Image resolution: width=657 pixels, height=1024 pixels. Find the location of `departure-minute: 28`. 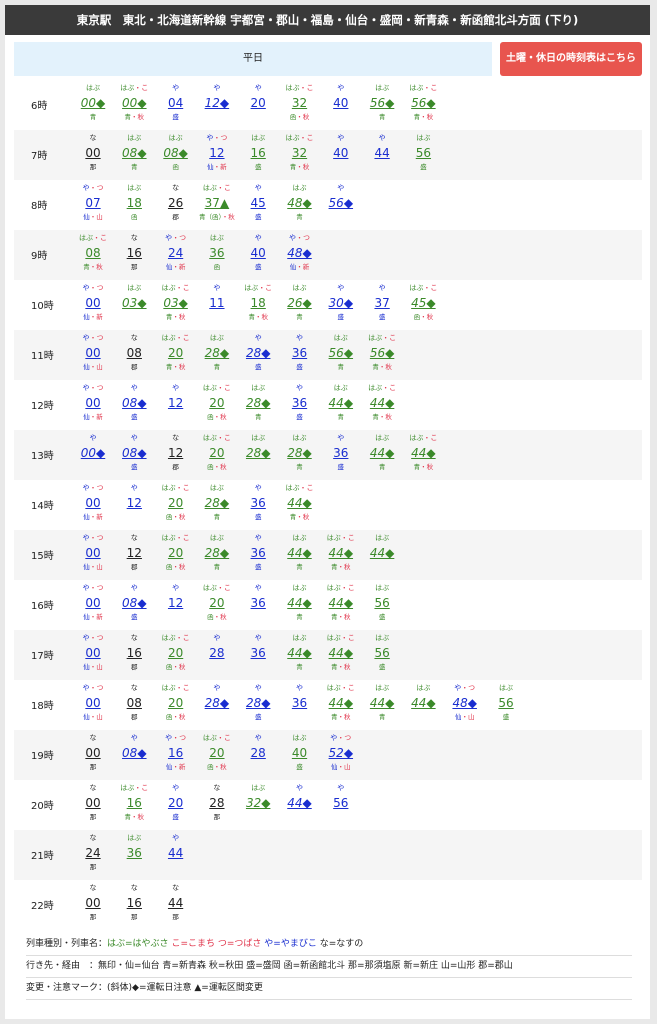

departure-minute: 28 is located at coordinates (217, 653).